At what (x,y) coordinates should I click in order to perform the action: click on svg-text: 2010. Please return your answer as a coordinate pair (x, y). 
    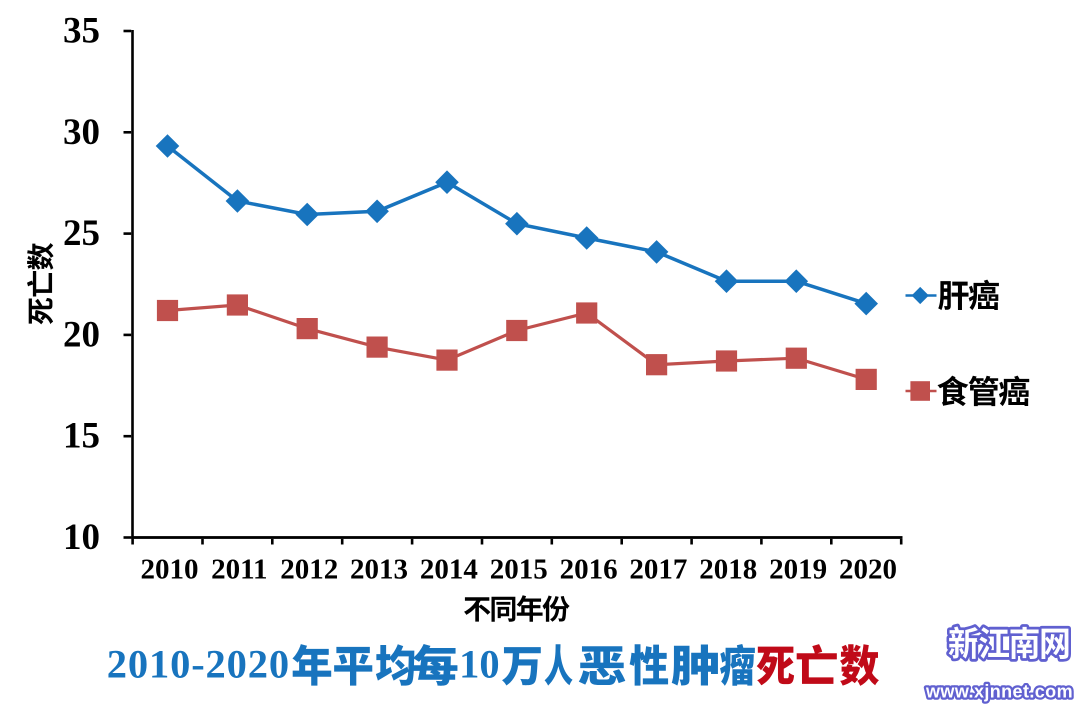
    Looking at the image, I should click on (170, 570).